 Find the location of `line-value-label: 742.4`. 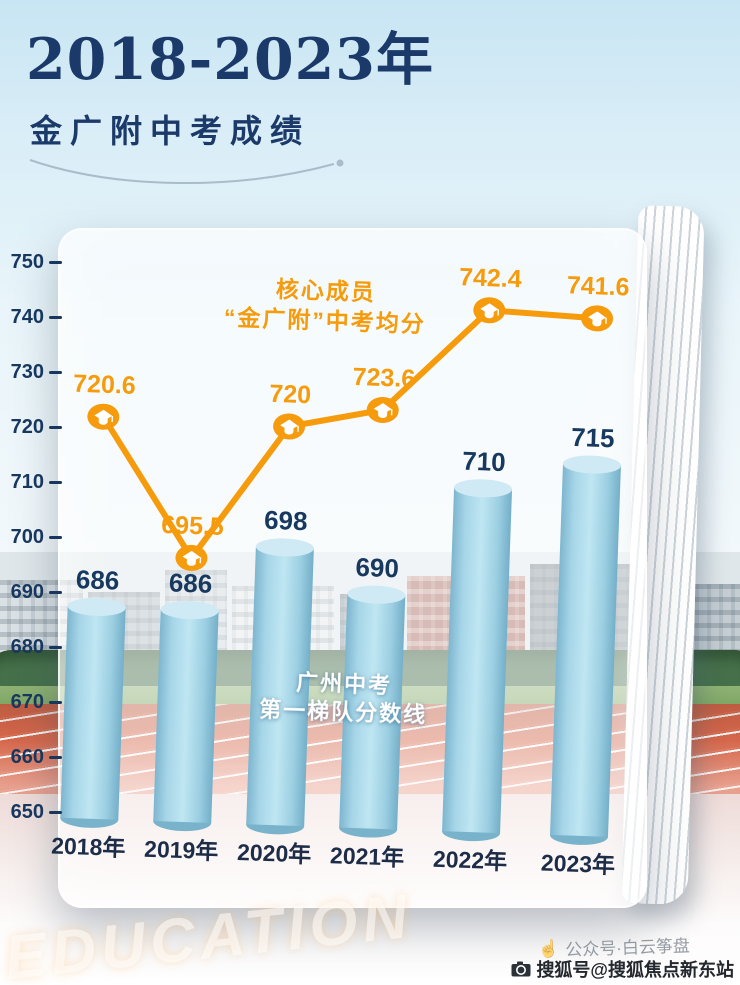

line-value-label: 742.4 is located at coordinates (491, 278).